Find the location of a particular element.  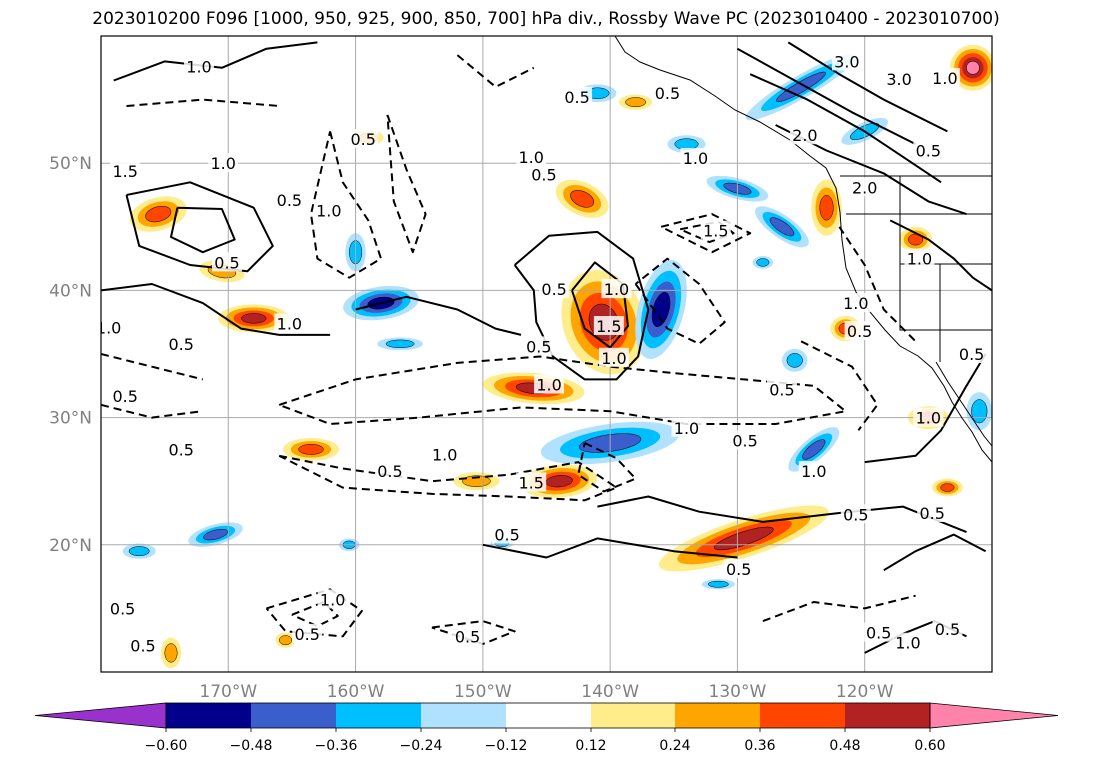

colorbar is located at coordinates (546, 715).